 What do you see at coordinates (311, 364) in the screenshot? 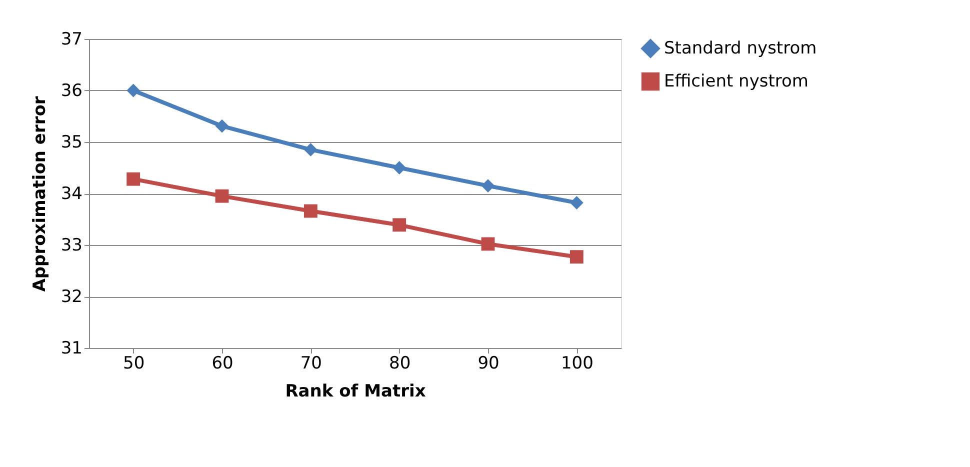
I see `x-tick-label: 70` at bounding box center [311, 364].